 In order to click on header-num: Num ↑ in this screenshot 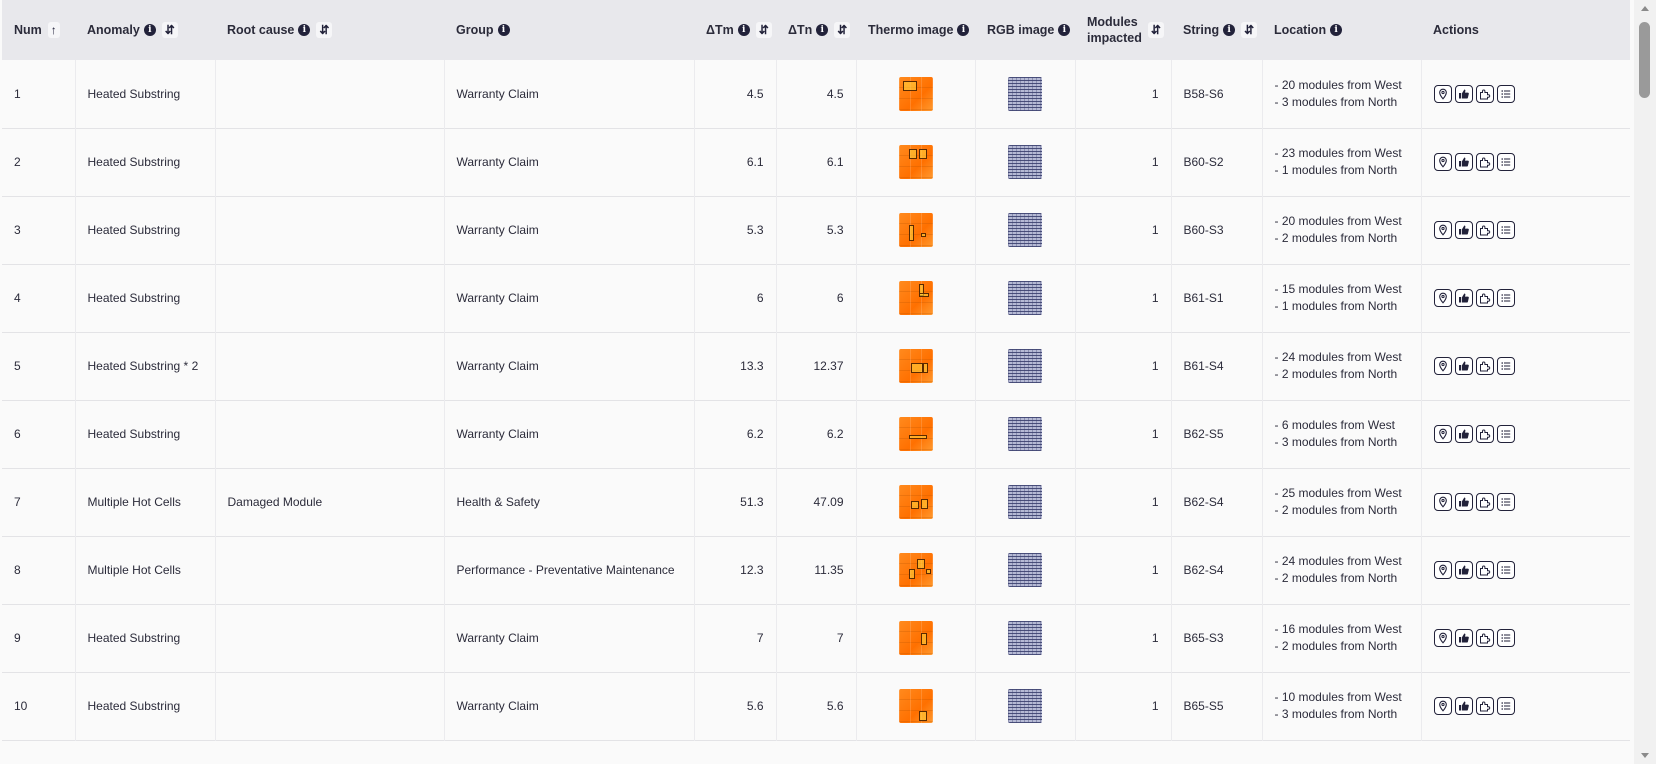, I will do `click(38, 30)`.